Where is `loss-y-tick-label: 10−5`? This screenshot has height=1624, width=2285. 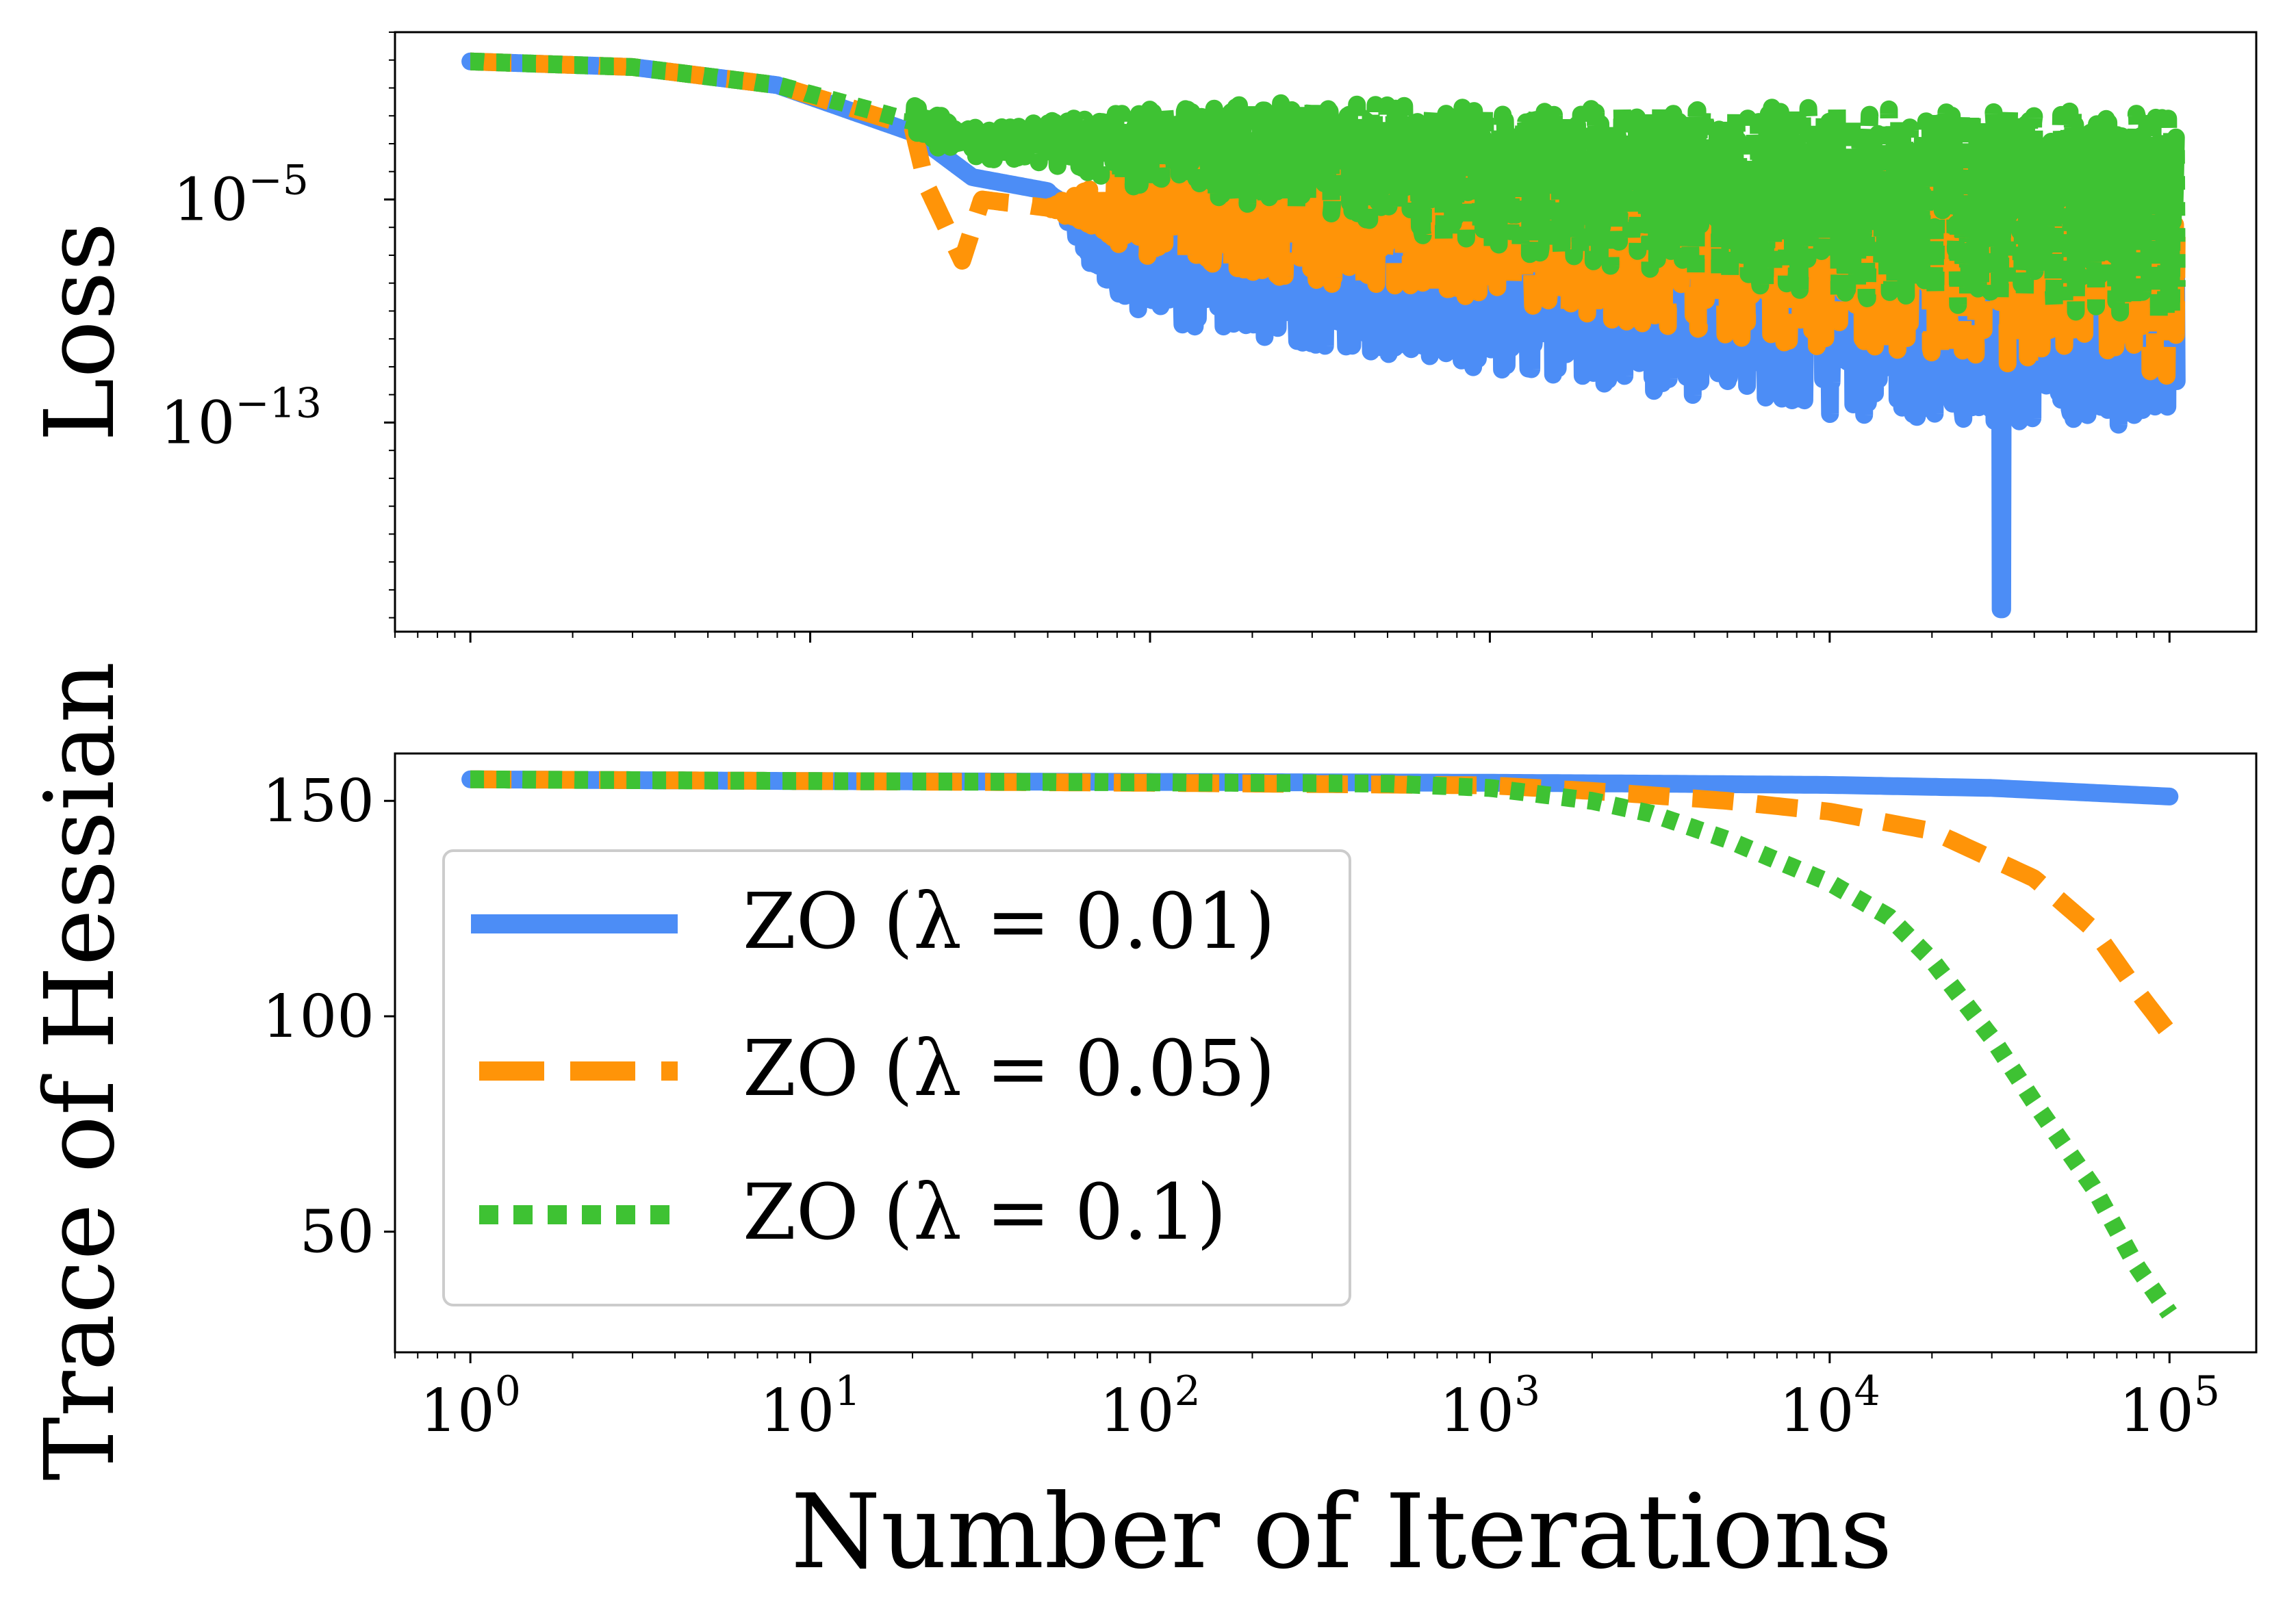
loss-y-tick-label: 10−5 is located at coordinates (241, 195).